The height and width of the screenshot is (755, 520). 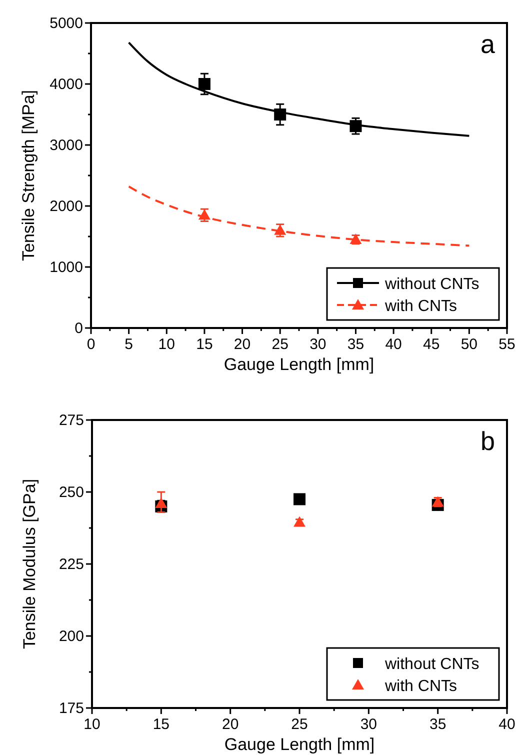 What do you see at coordinates (28, 176) in the screenshot?
I see `y-axis-title: Tensile Strength [MPa]` at bounding box center [28, 176].